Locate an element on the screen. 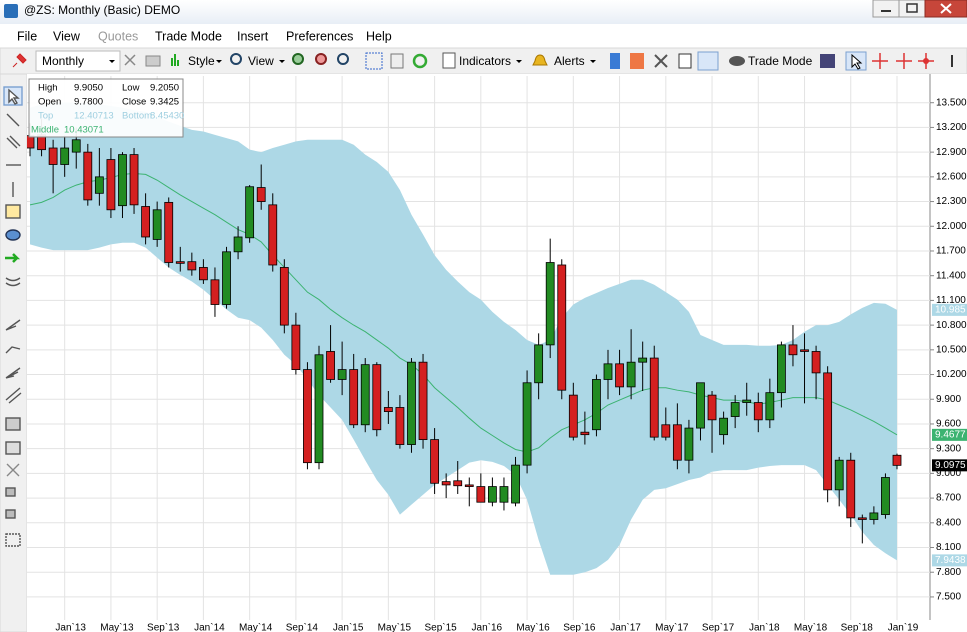 The width and height of the screenshot is (967, 632). toolbar-button: Trade Mode is located at coordinates (780, 61).